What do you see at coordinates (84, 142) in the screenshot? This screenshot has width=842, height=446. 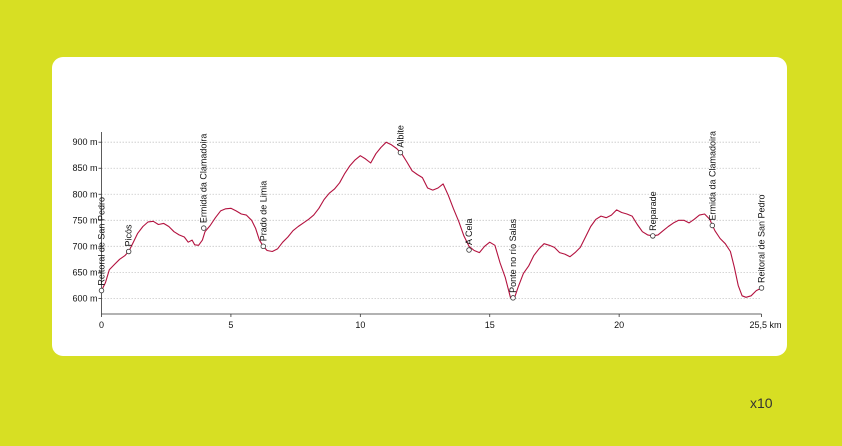 I see `y-tick-label: 900 m` at bounding box center [84, 142].